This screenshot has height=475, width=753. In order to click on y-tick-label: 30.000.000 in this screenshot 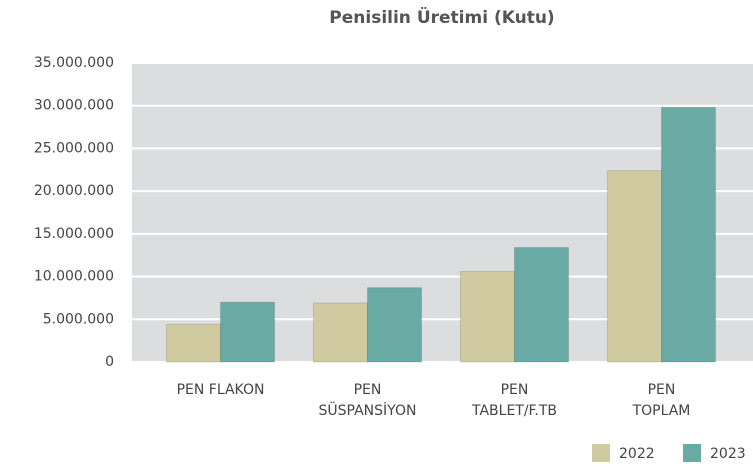, I will do `click(74, 106)`.